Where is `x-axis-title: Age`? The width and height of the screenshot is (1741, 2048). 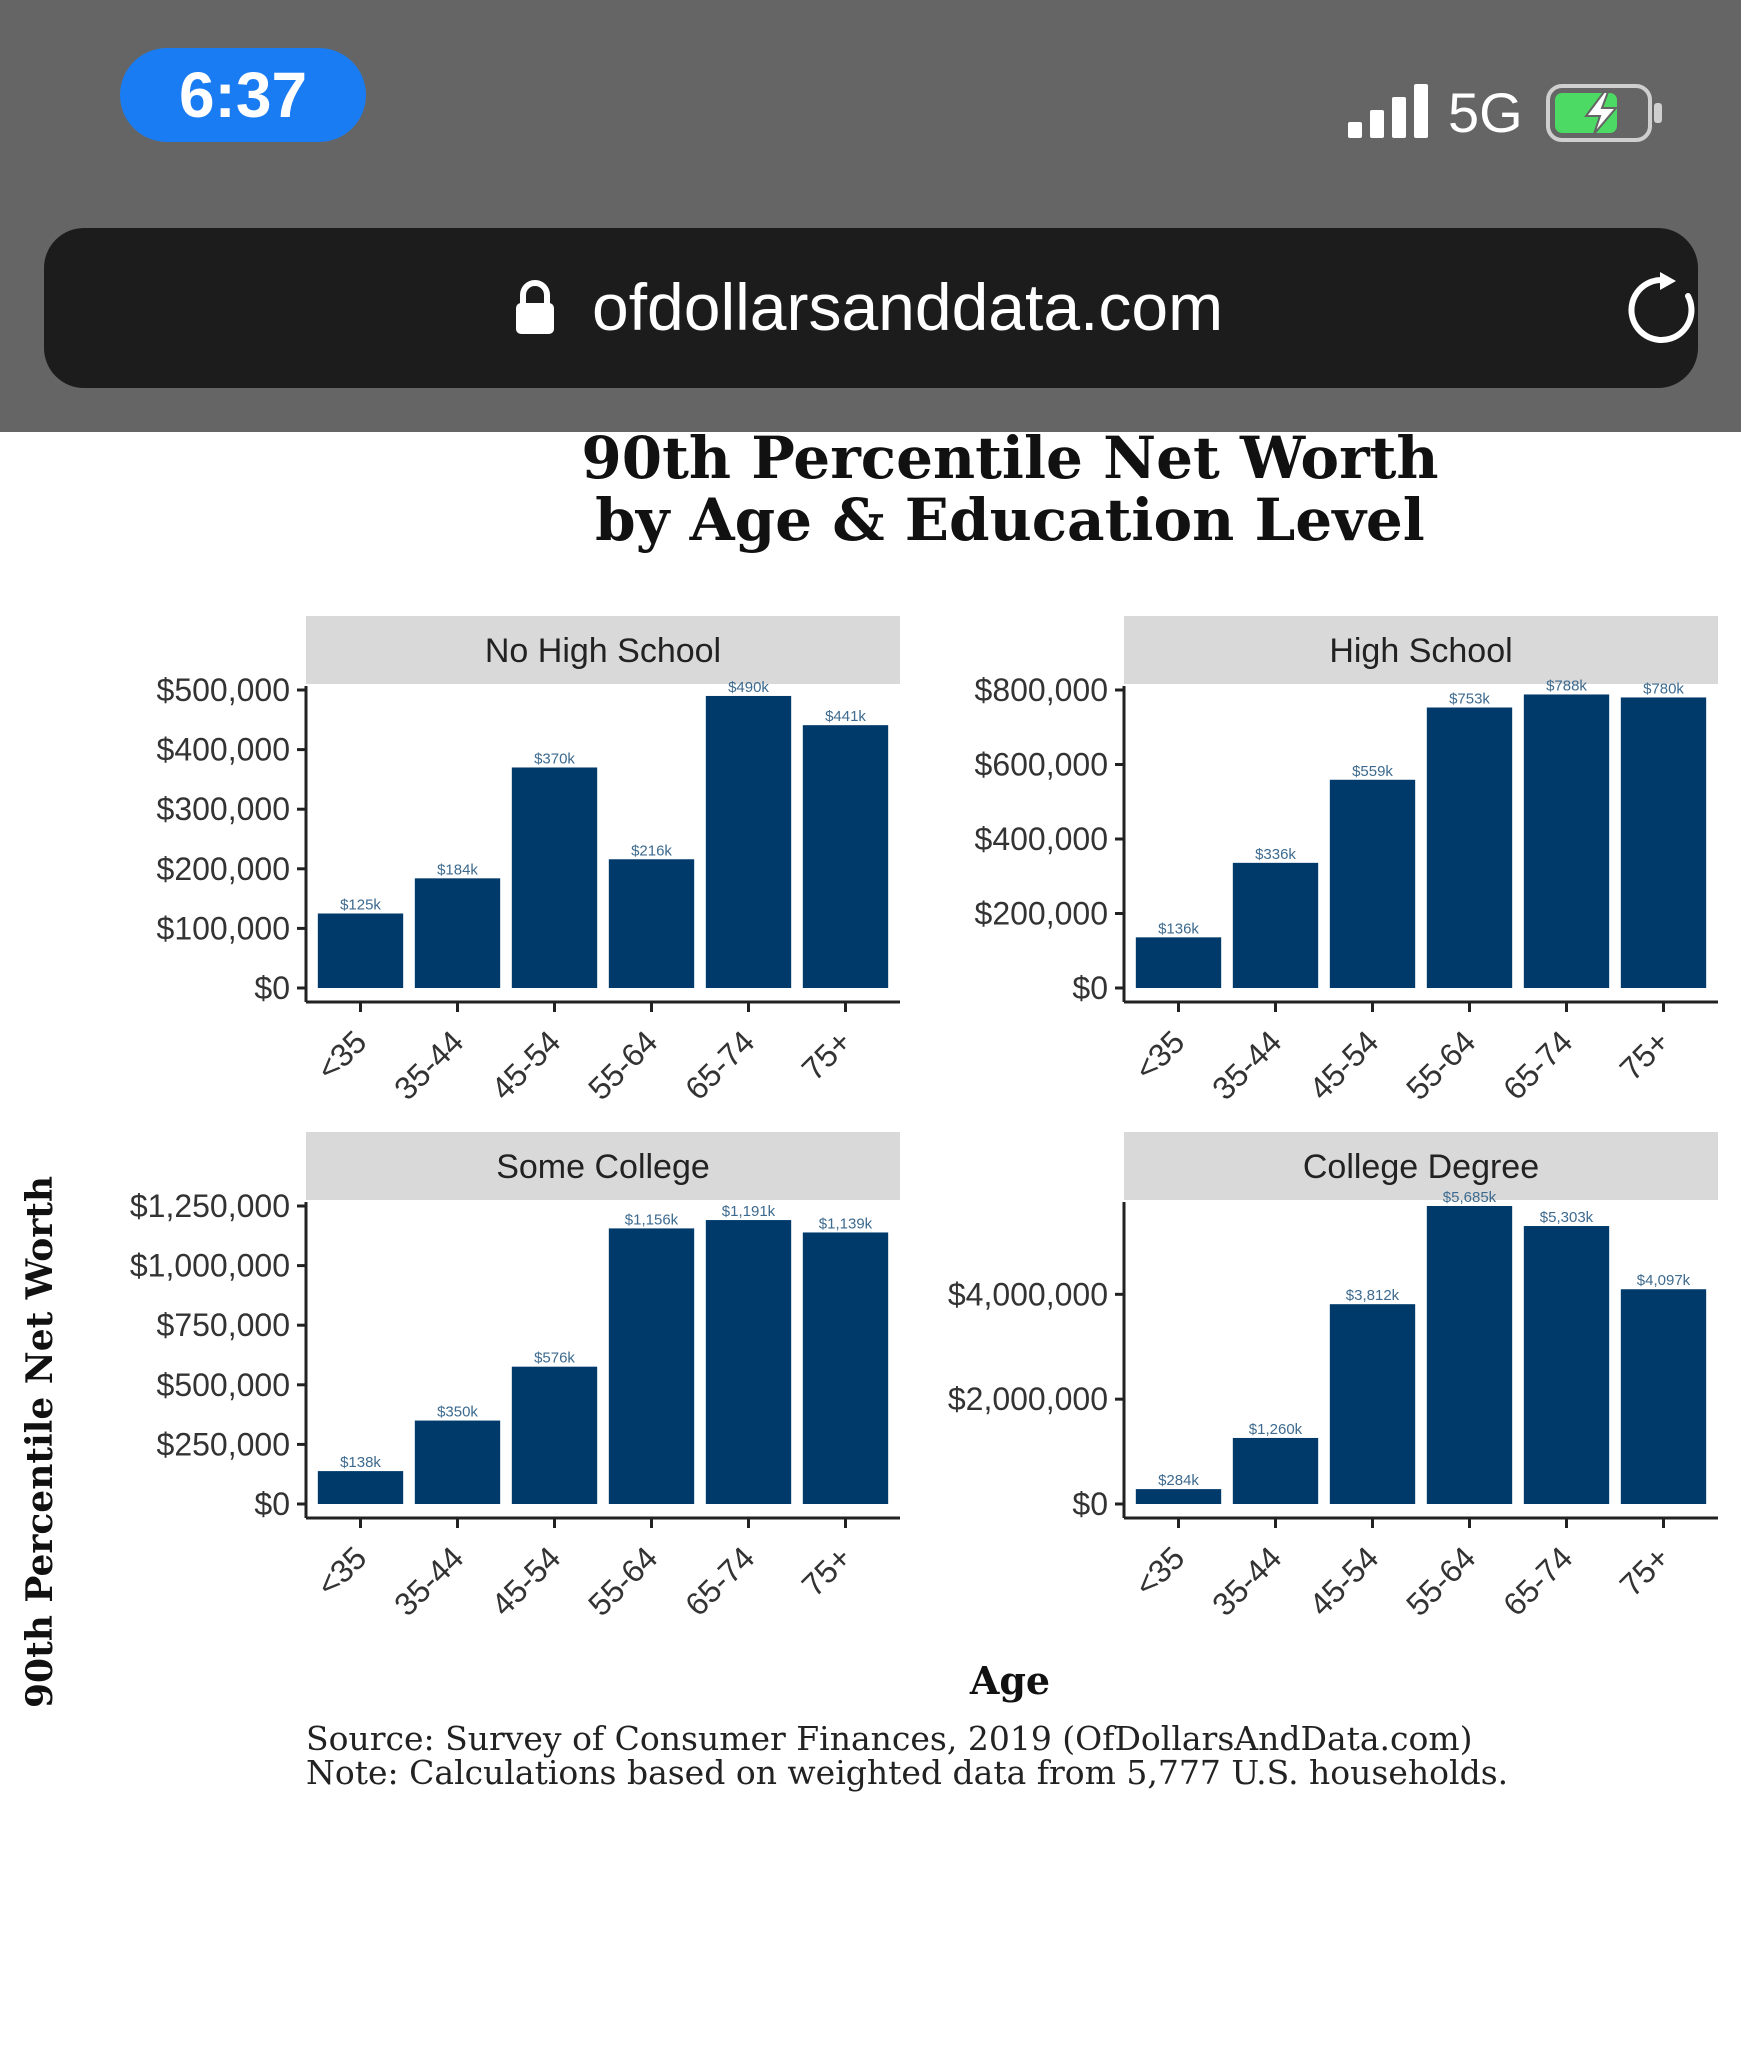 x-axis-title: Age is located at coordinates (1009, 1680).